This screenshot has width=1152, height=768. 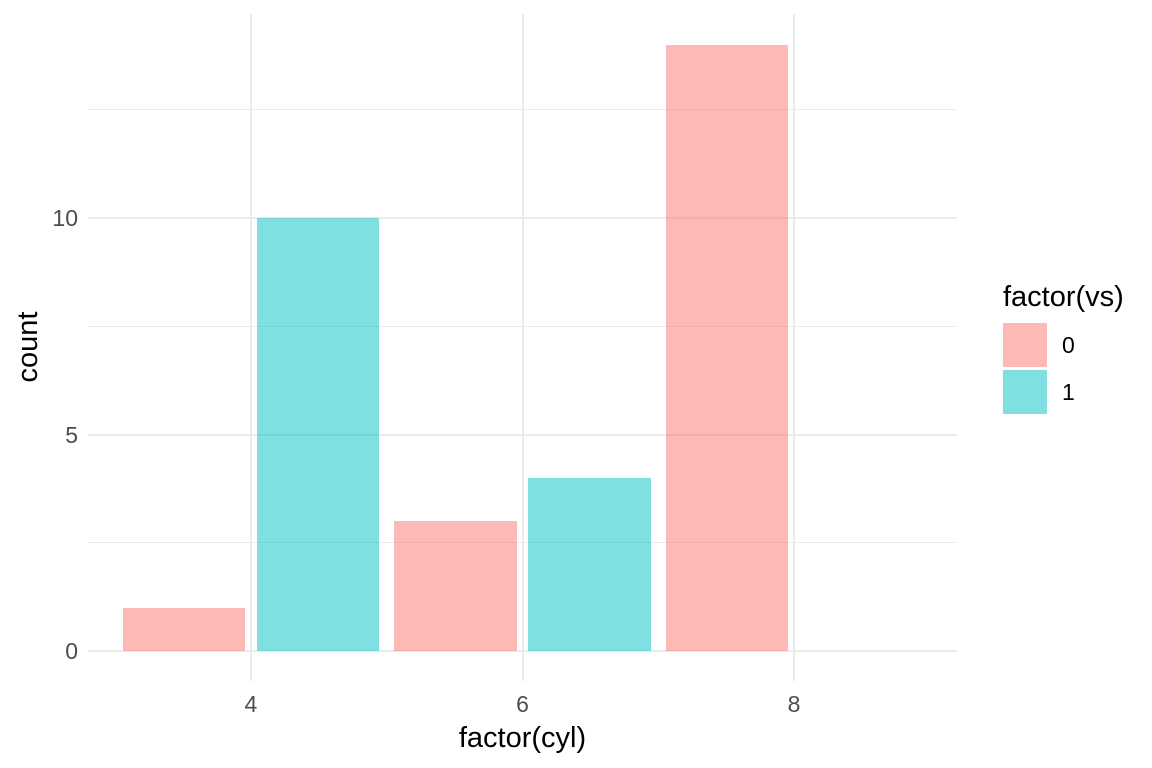 I want to click on bar-cyl4-vs0, so click(x=184, y=629).